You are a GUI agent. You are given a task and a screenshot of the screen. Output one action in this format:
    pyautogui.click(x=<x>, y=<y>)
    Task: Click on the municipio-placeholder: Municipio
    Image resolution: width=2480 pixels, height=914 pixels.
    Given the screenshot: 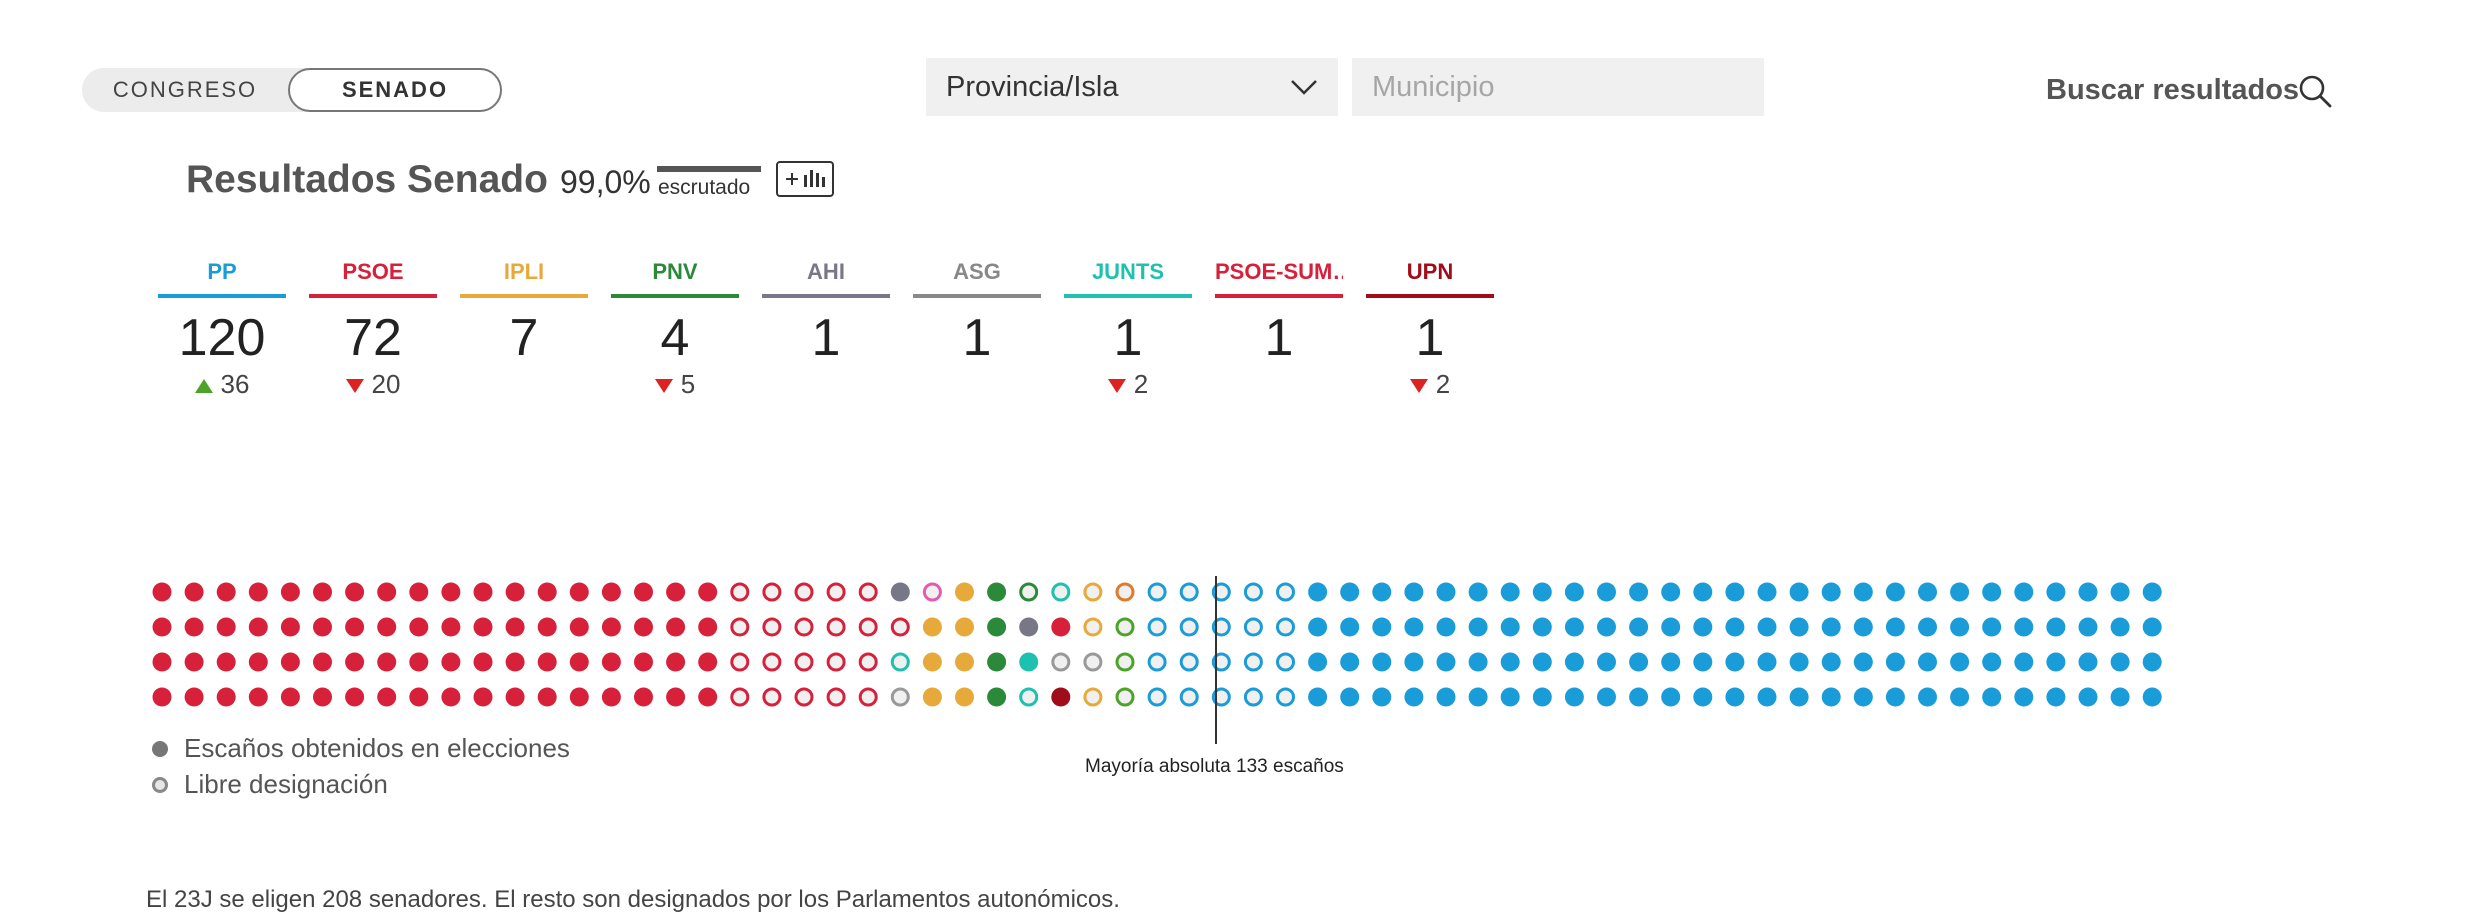 What is the action you would take?
    pyautogui.click(x=1433, y=87)
    